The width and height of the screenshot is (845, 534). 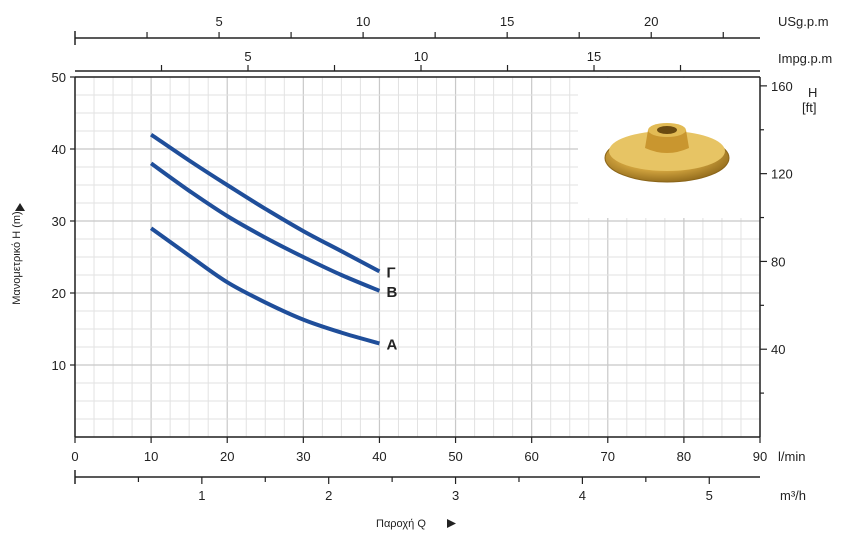 I want to click on ft-tick-label: 160, so click(x=782, y=86).